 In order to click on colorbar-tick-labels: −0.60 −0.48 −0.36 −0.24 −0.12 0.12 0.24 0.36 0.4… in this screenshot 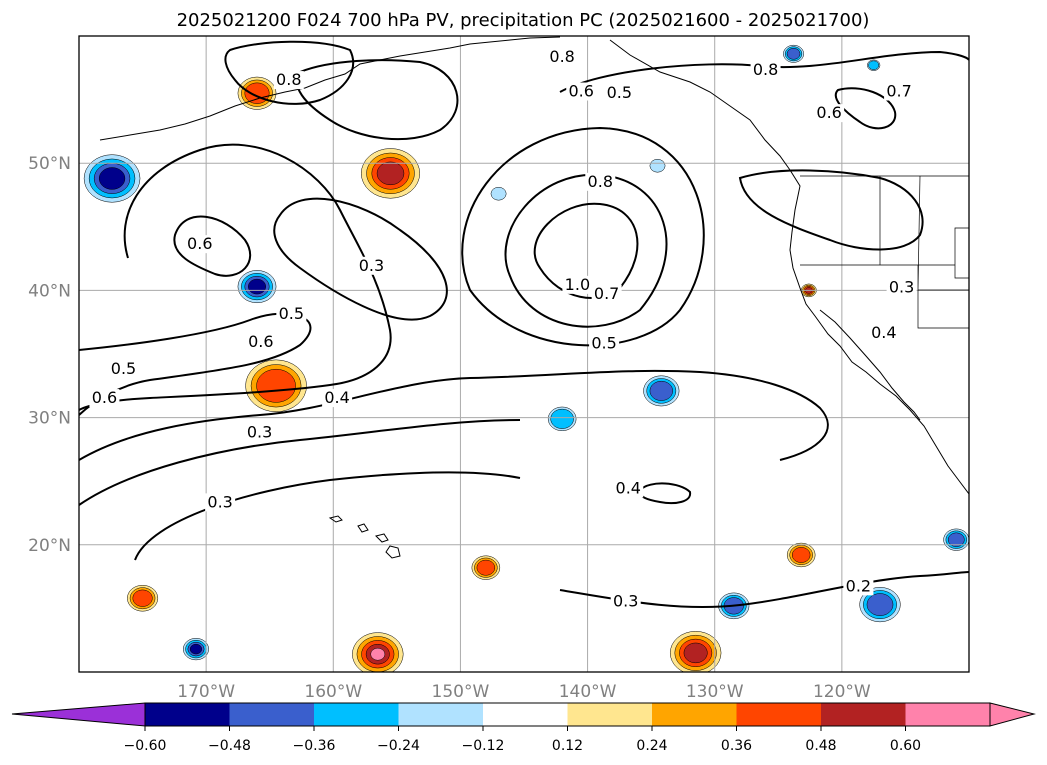, I will do `click(522, 740)`.